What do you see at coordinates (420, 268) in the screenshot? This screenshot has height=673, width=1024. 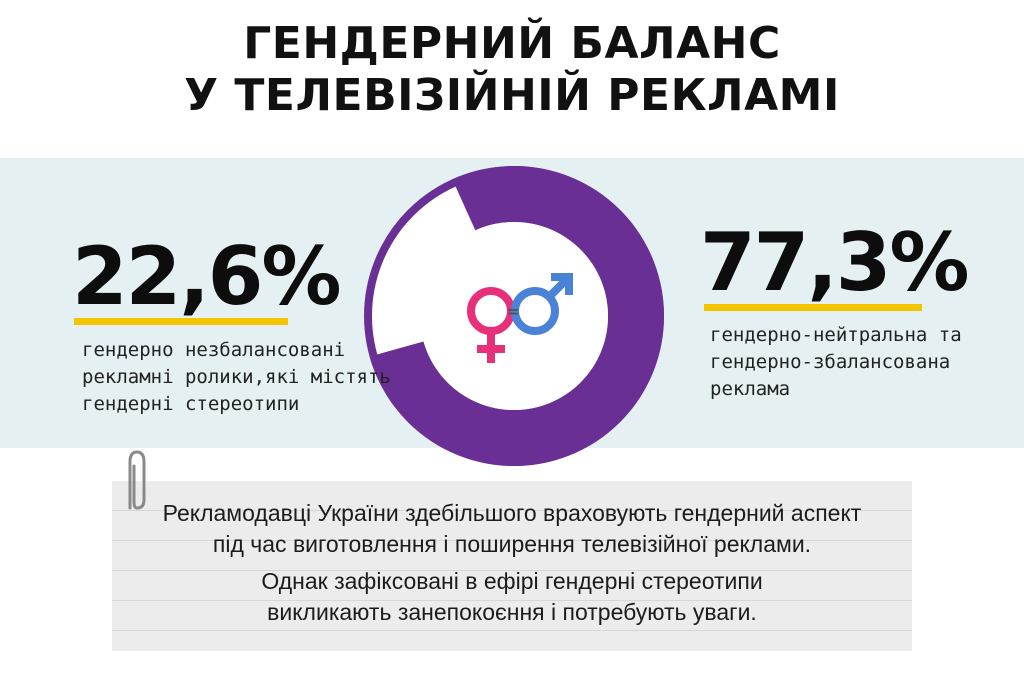 I see `slice-unbalanced` at bounding box center [420, 268].